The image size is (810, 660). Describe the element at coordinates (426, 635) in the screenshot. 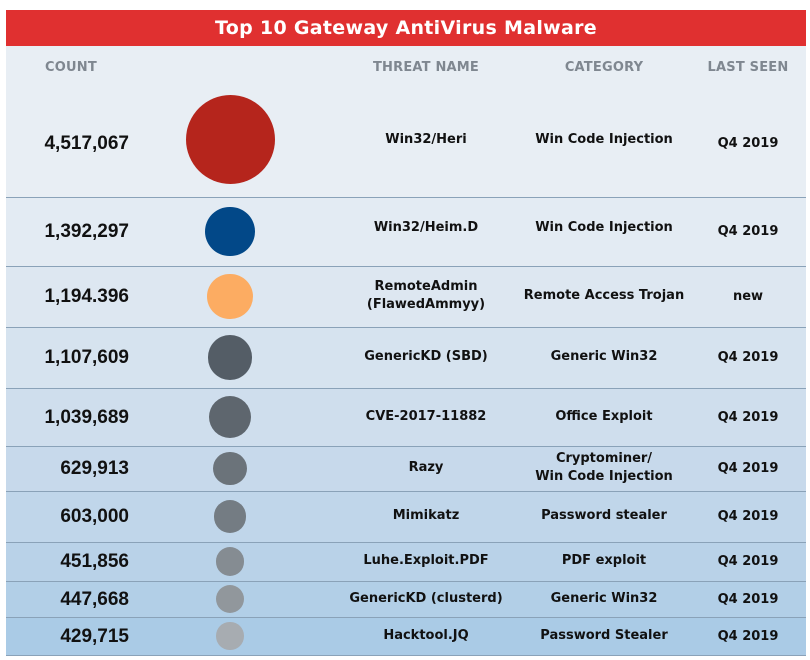

I see `threat-name: Hacktool.JQ` at that location.